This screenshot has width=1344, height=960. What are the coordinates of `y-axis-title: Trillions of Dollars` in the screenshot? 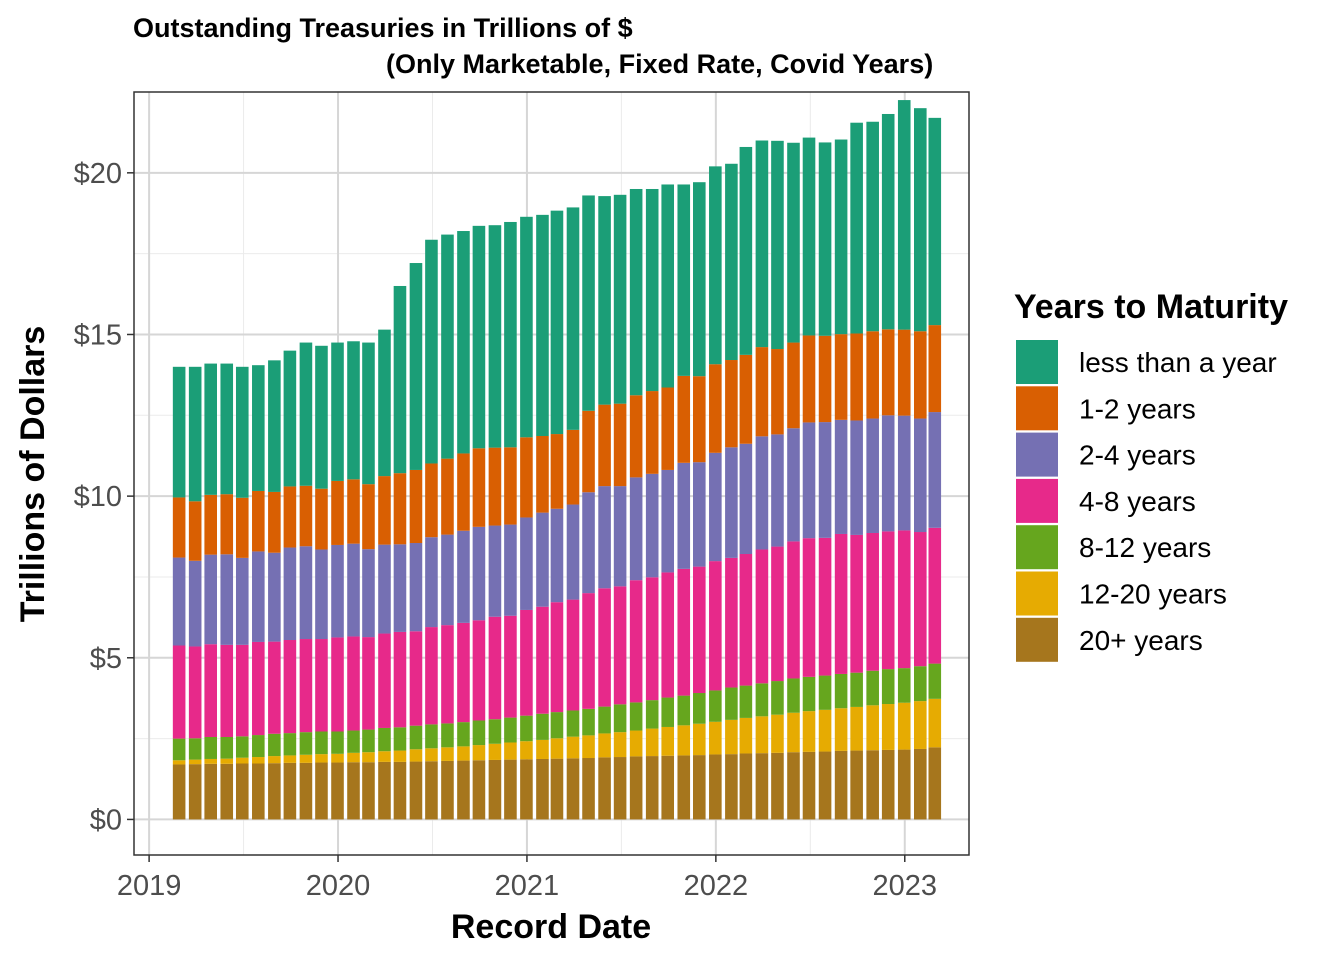 It's located at (33, 474).